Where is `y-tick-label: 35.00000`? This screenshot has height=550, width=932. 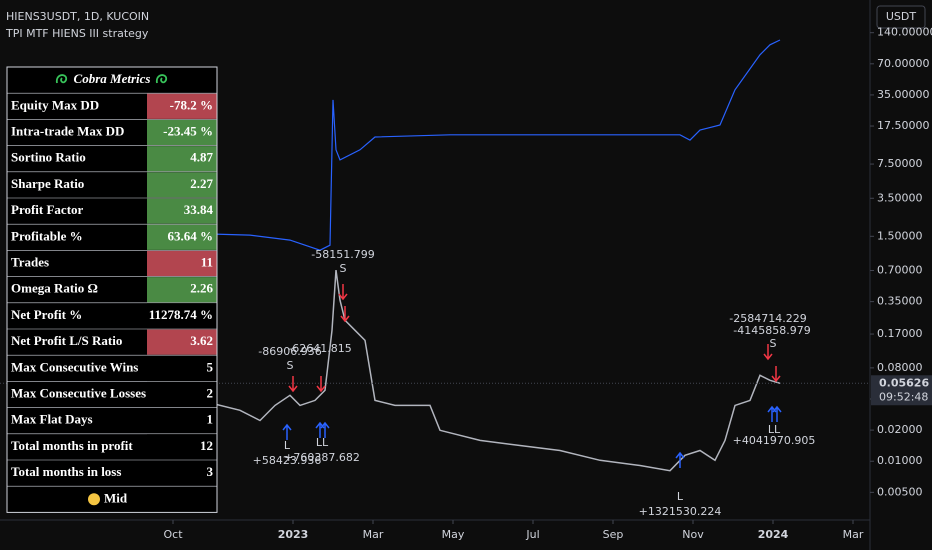
y-tick-label: 35.00000 is located at coordinates (903, 94).